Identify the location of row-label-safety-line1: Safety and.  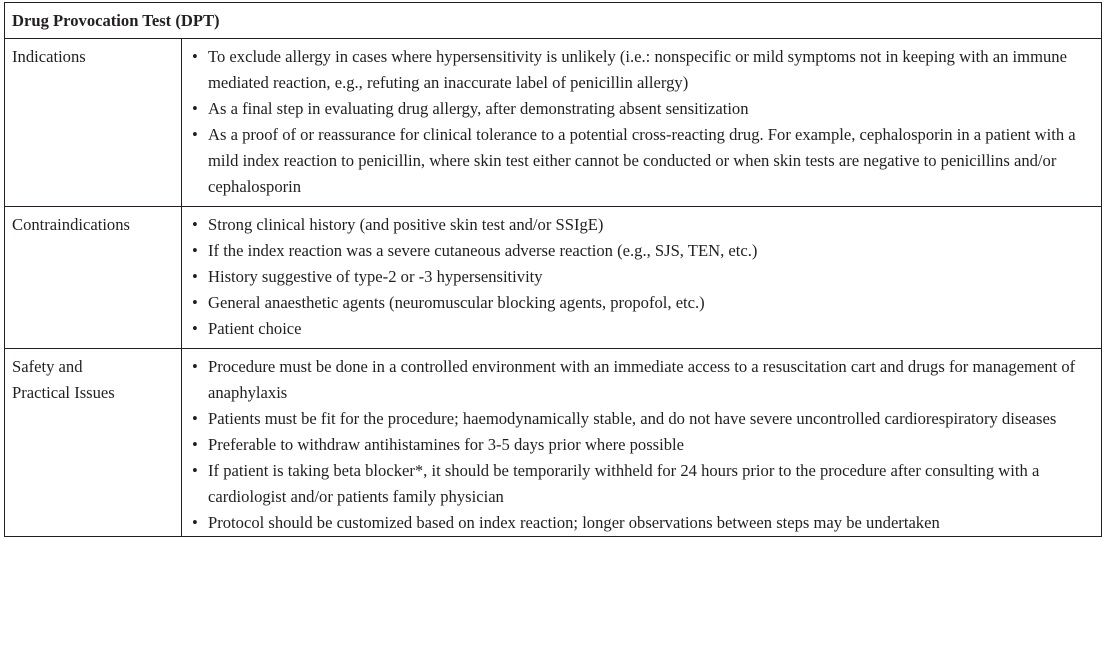
(47, 366).